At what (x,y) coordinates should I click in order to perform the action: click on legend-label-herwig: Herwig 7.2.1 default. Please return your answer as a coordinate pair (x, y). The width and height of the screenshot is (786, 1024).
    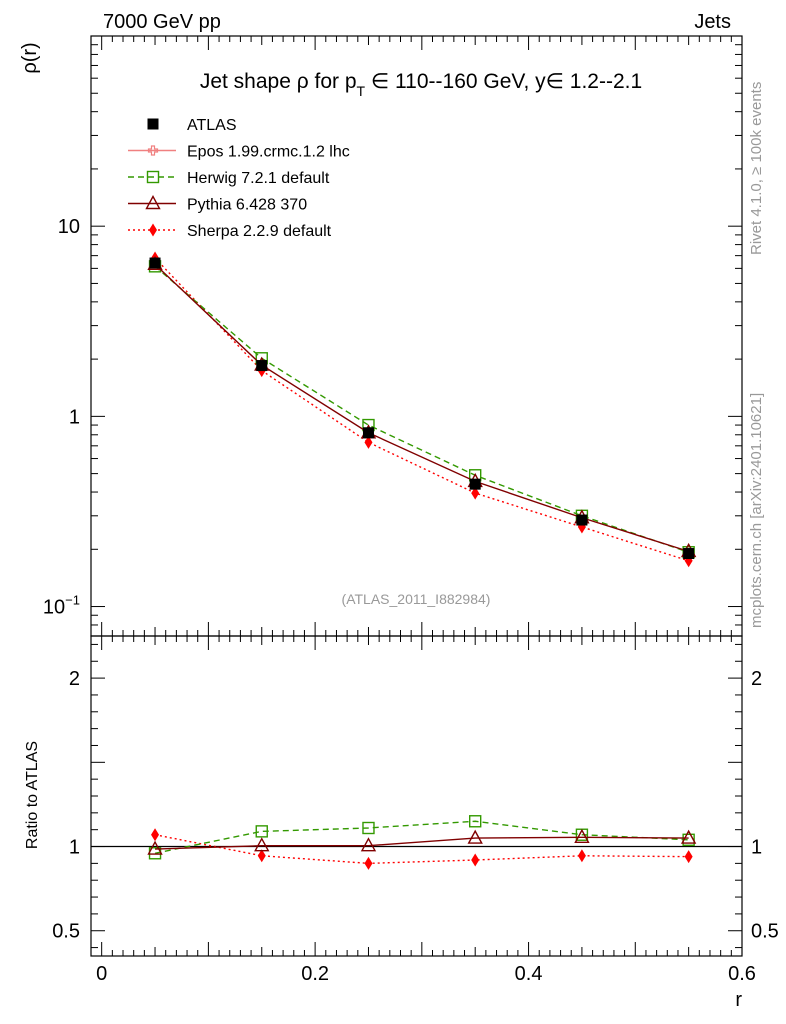
    Looking at the image, I should click on (258, 178).